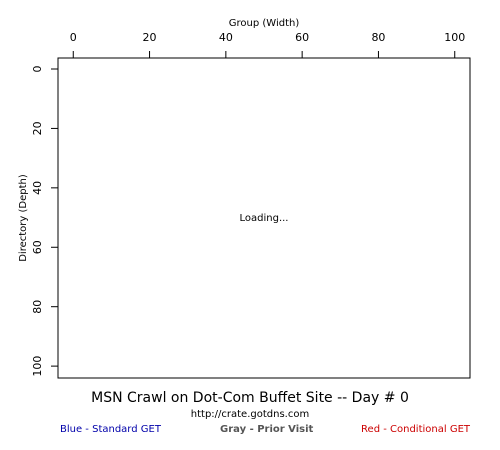 This screenshot has height=450, width=500. What do you see at coordinates (415, 429) in the screenshot?
I see `legend-conditional-get: Red - Conditional GET` at bounding box center [415, 429].